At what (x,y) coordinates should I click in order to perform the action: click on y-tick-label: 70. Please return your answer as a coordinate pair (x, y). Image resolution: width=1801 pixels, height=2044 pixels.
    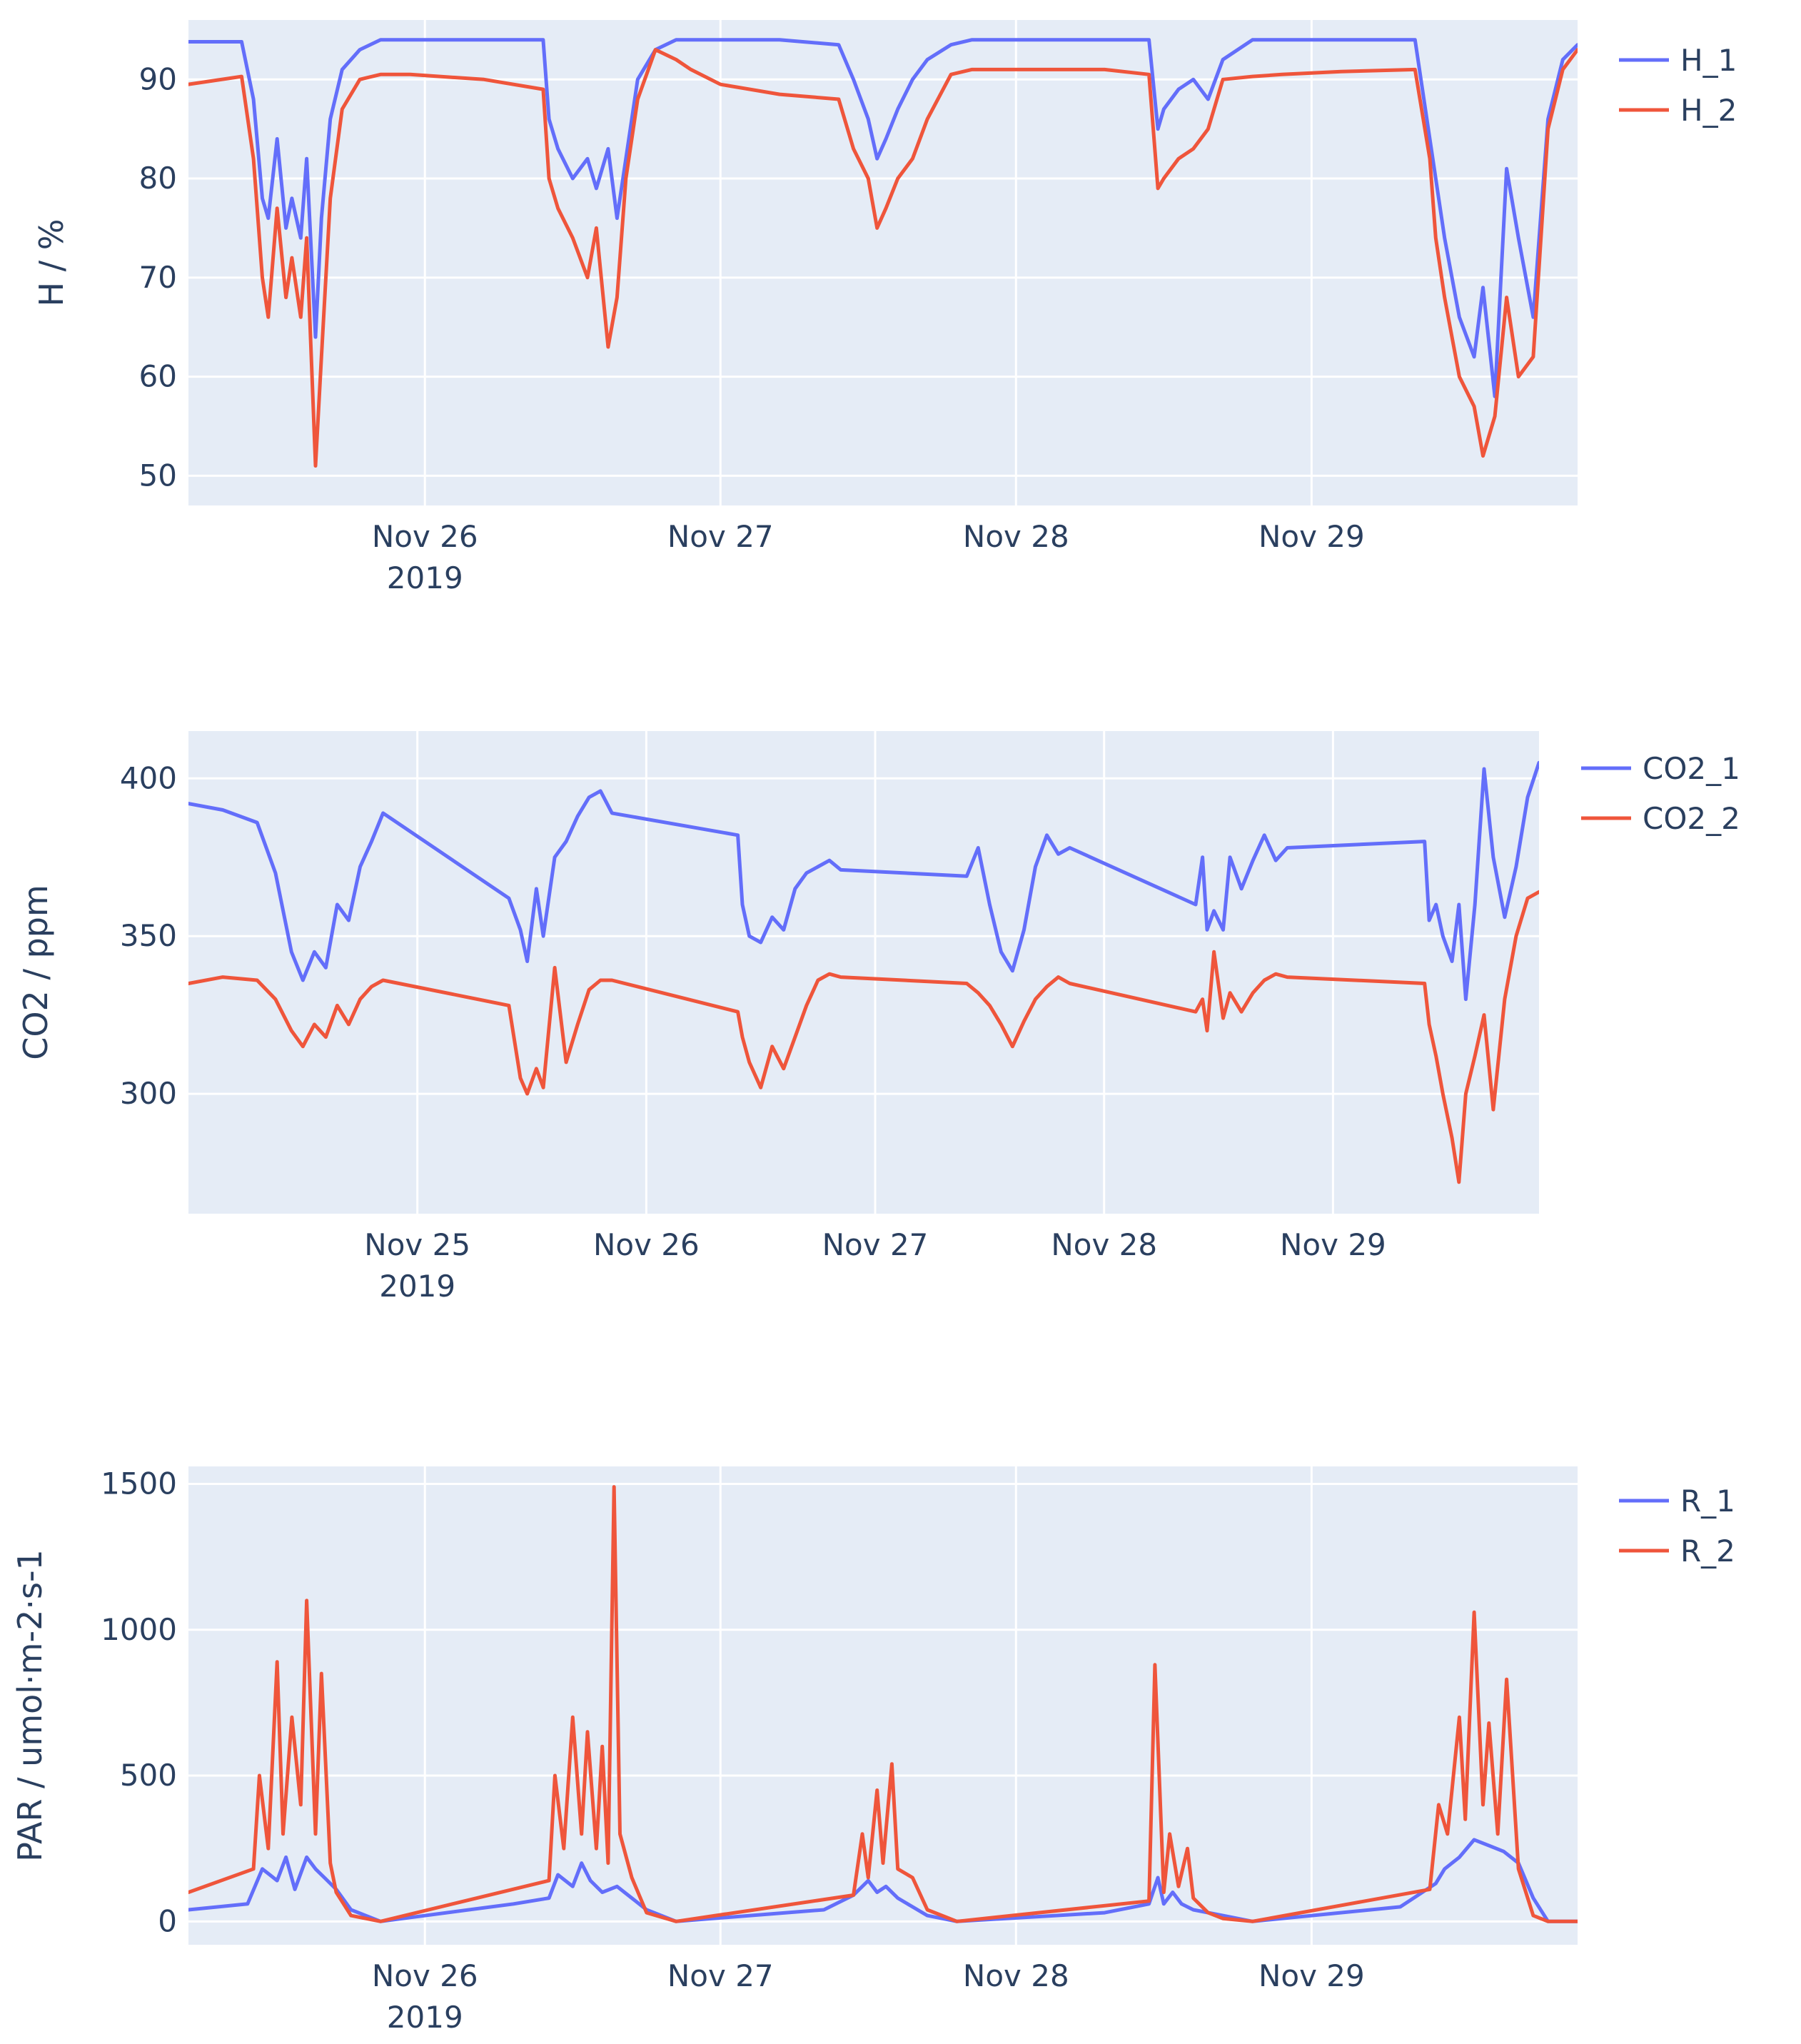
    Looking at the image, I should click on (158, 277).